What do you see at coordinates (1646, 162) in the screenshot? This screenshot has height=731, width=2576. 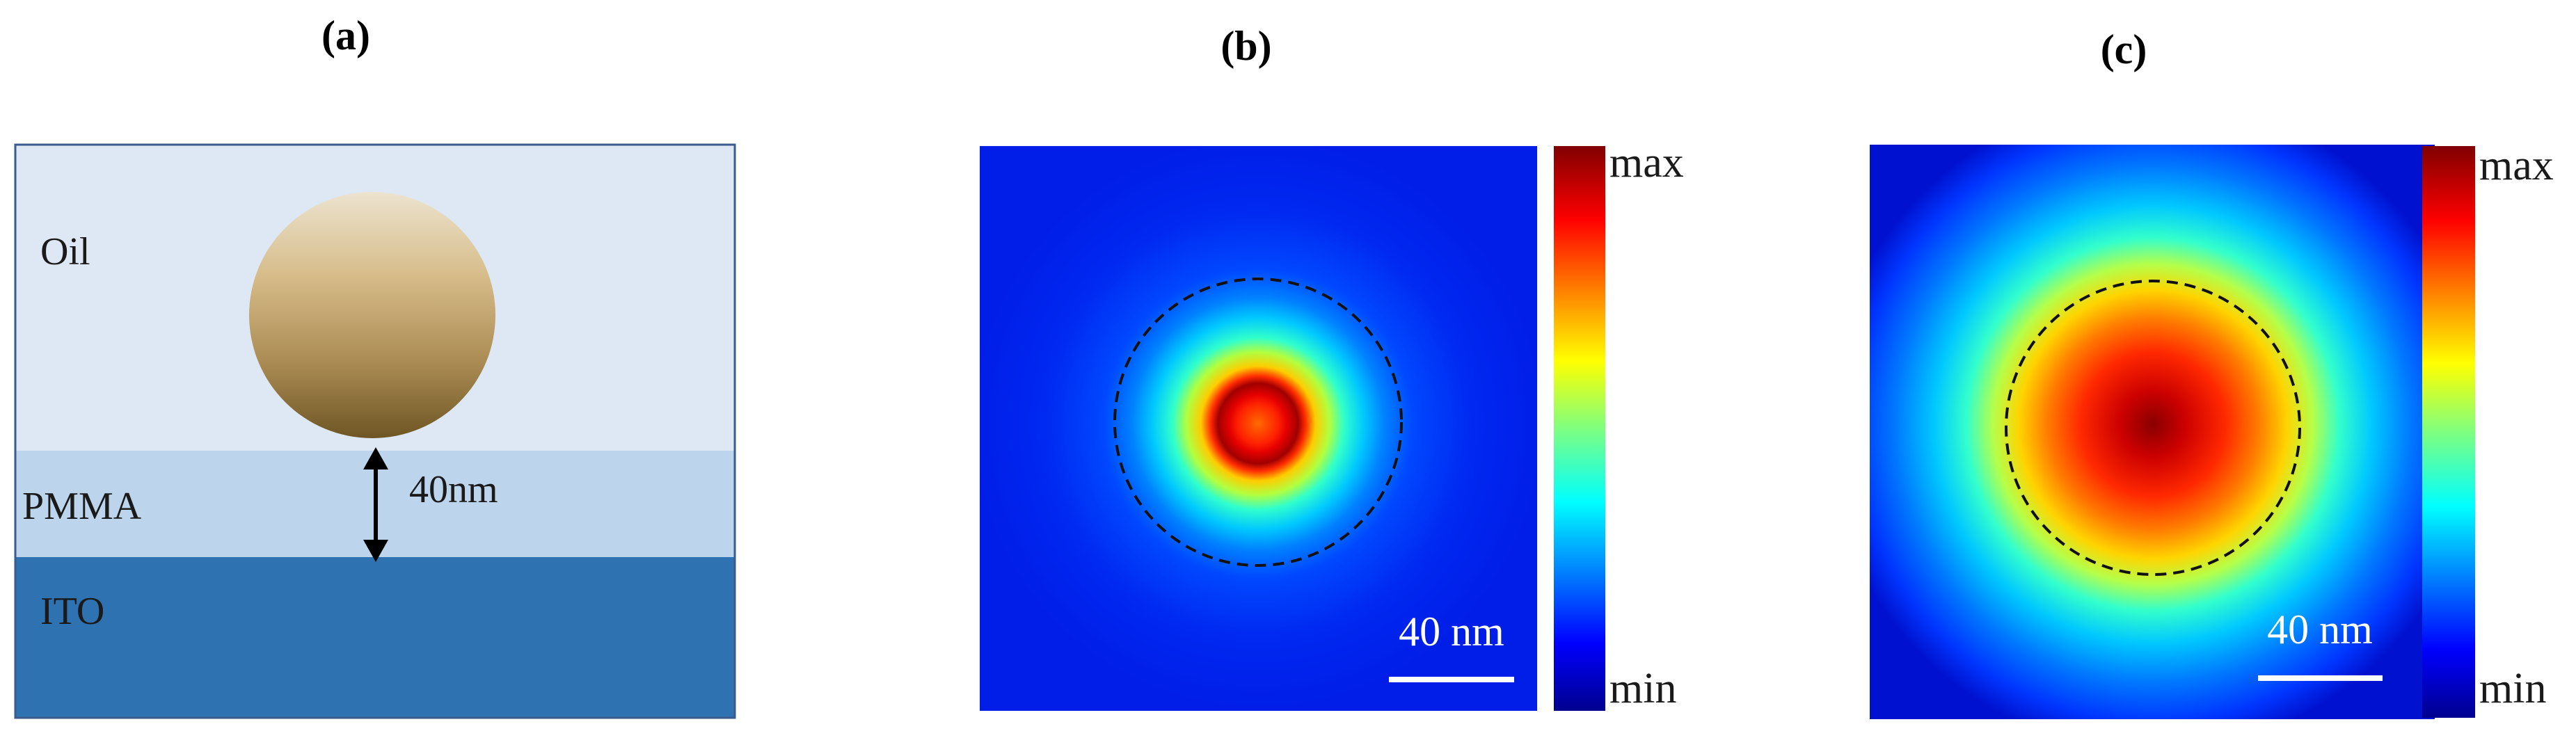 I see `colorbar-max-b: max` at bounding box center [1646, 162].